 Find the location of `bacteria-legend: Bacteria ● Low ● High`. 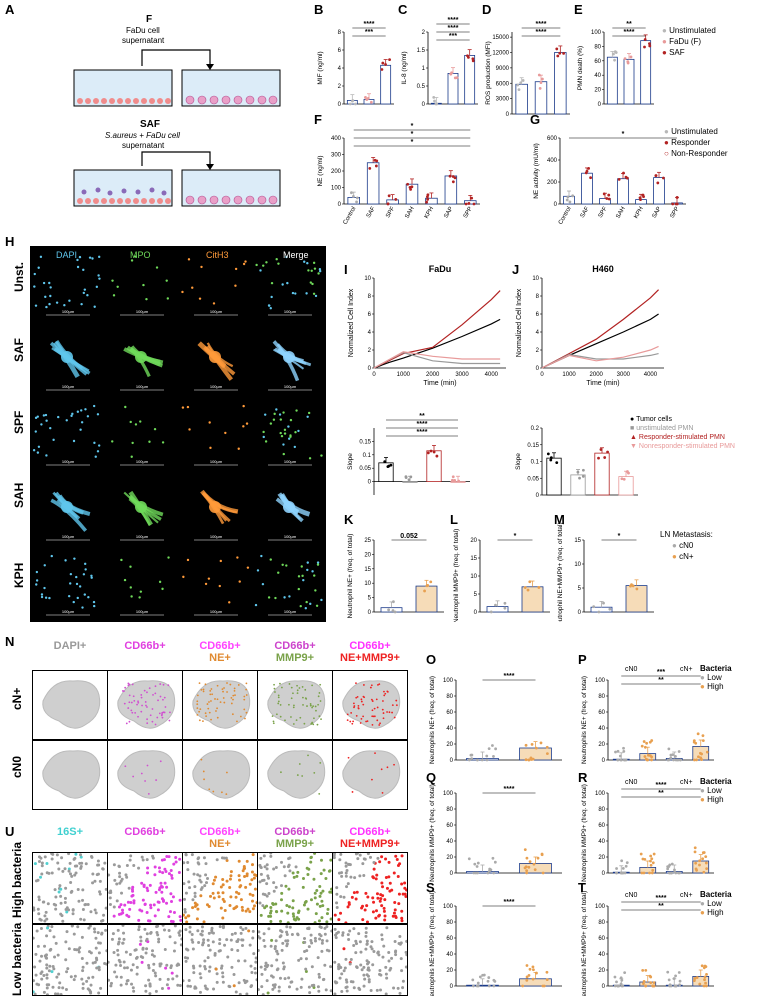

bacteria-legend: Bacteria ● Low ● High is located at coordinates (716, 903).